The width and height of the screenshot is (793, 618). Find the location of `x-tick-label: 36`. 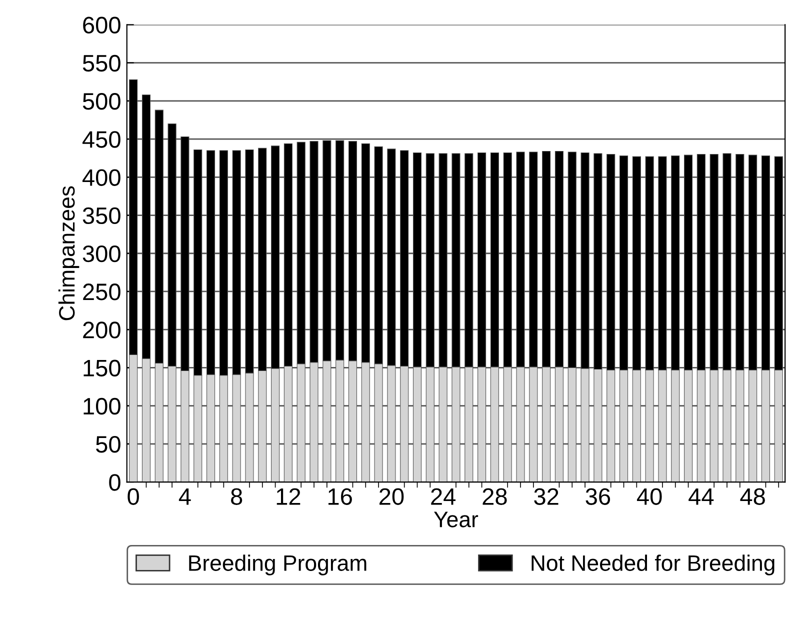

x-tick-label: 36 is located at coordinates (598, 496).